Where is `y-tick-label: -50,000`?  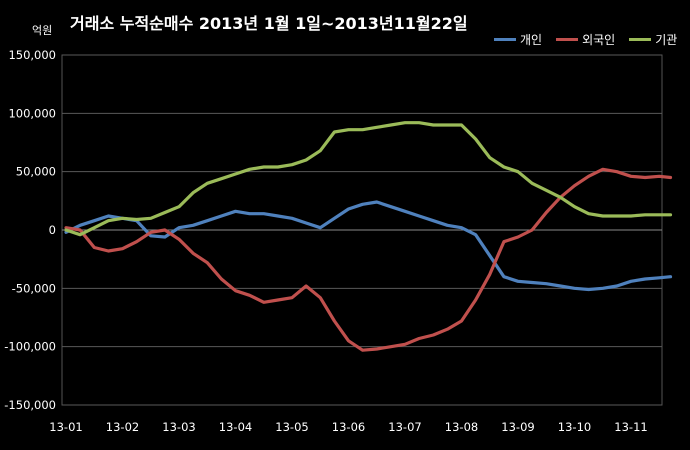
y-tick-label: -50,000 is located at coordinates (34, 288).